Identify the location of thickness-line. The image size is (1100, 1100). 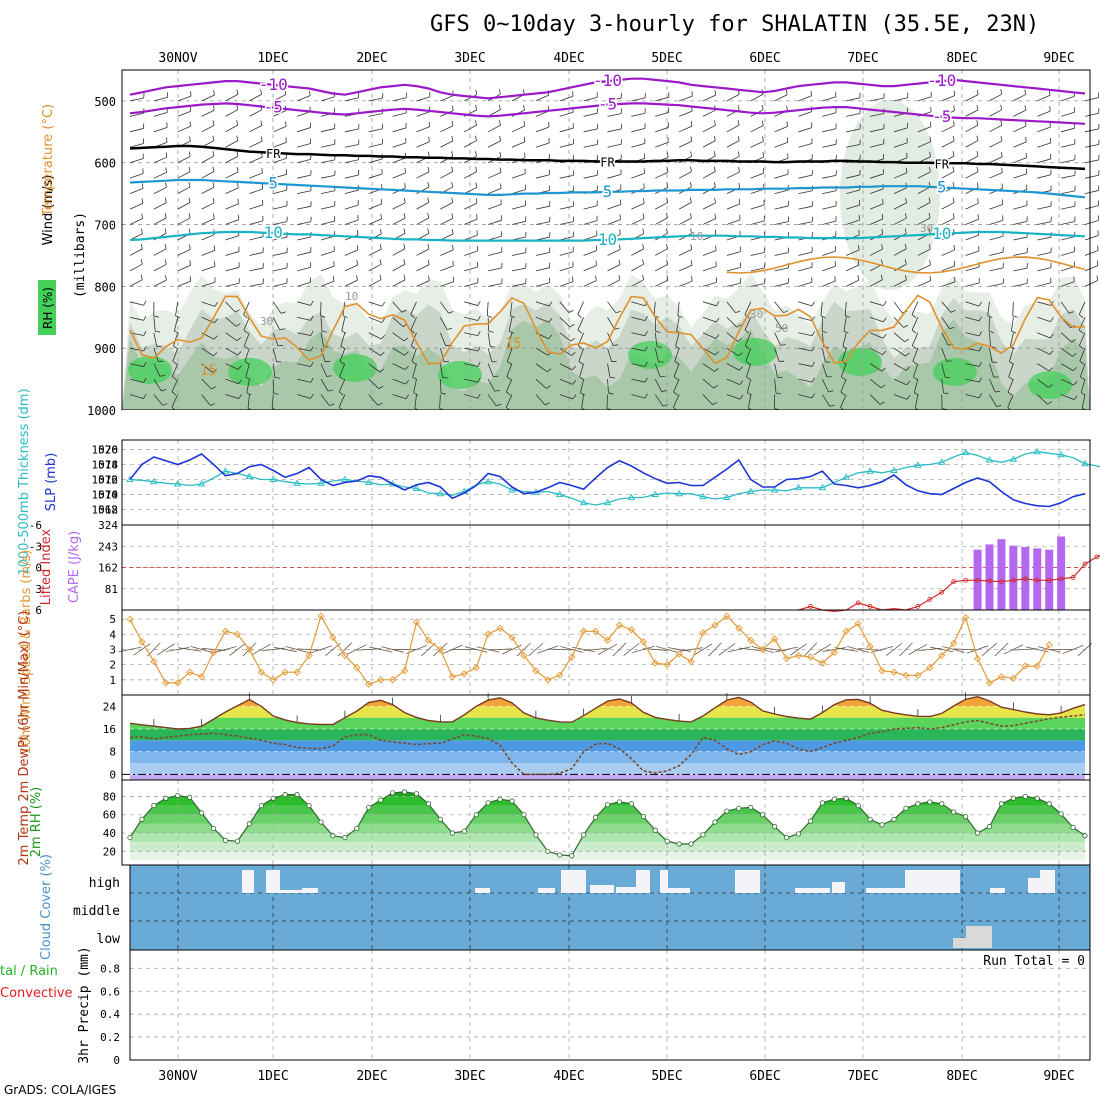
(614, 478).